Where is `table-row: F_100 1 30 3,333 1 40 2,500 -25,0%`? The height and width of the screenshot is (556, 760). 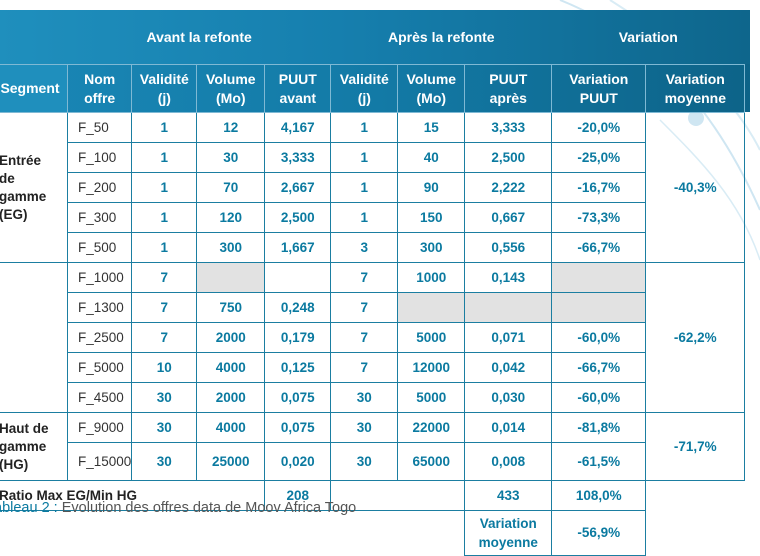 table-row: F_100 1 30 3,333 1 40 2,500 -25,0% is located at coordinates (372, 157).